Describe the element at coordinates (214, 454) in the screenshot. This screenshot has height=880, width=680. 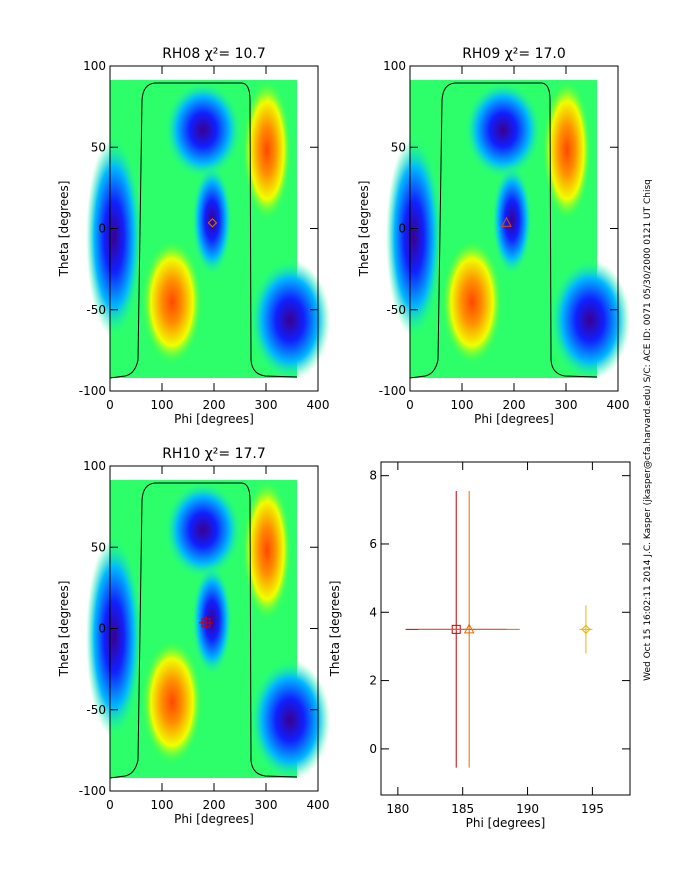
I see `chart-title: RH10 χ²= 17.7` at that location.